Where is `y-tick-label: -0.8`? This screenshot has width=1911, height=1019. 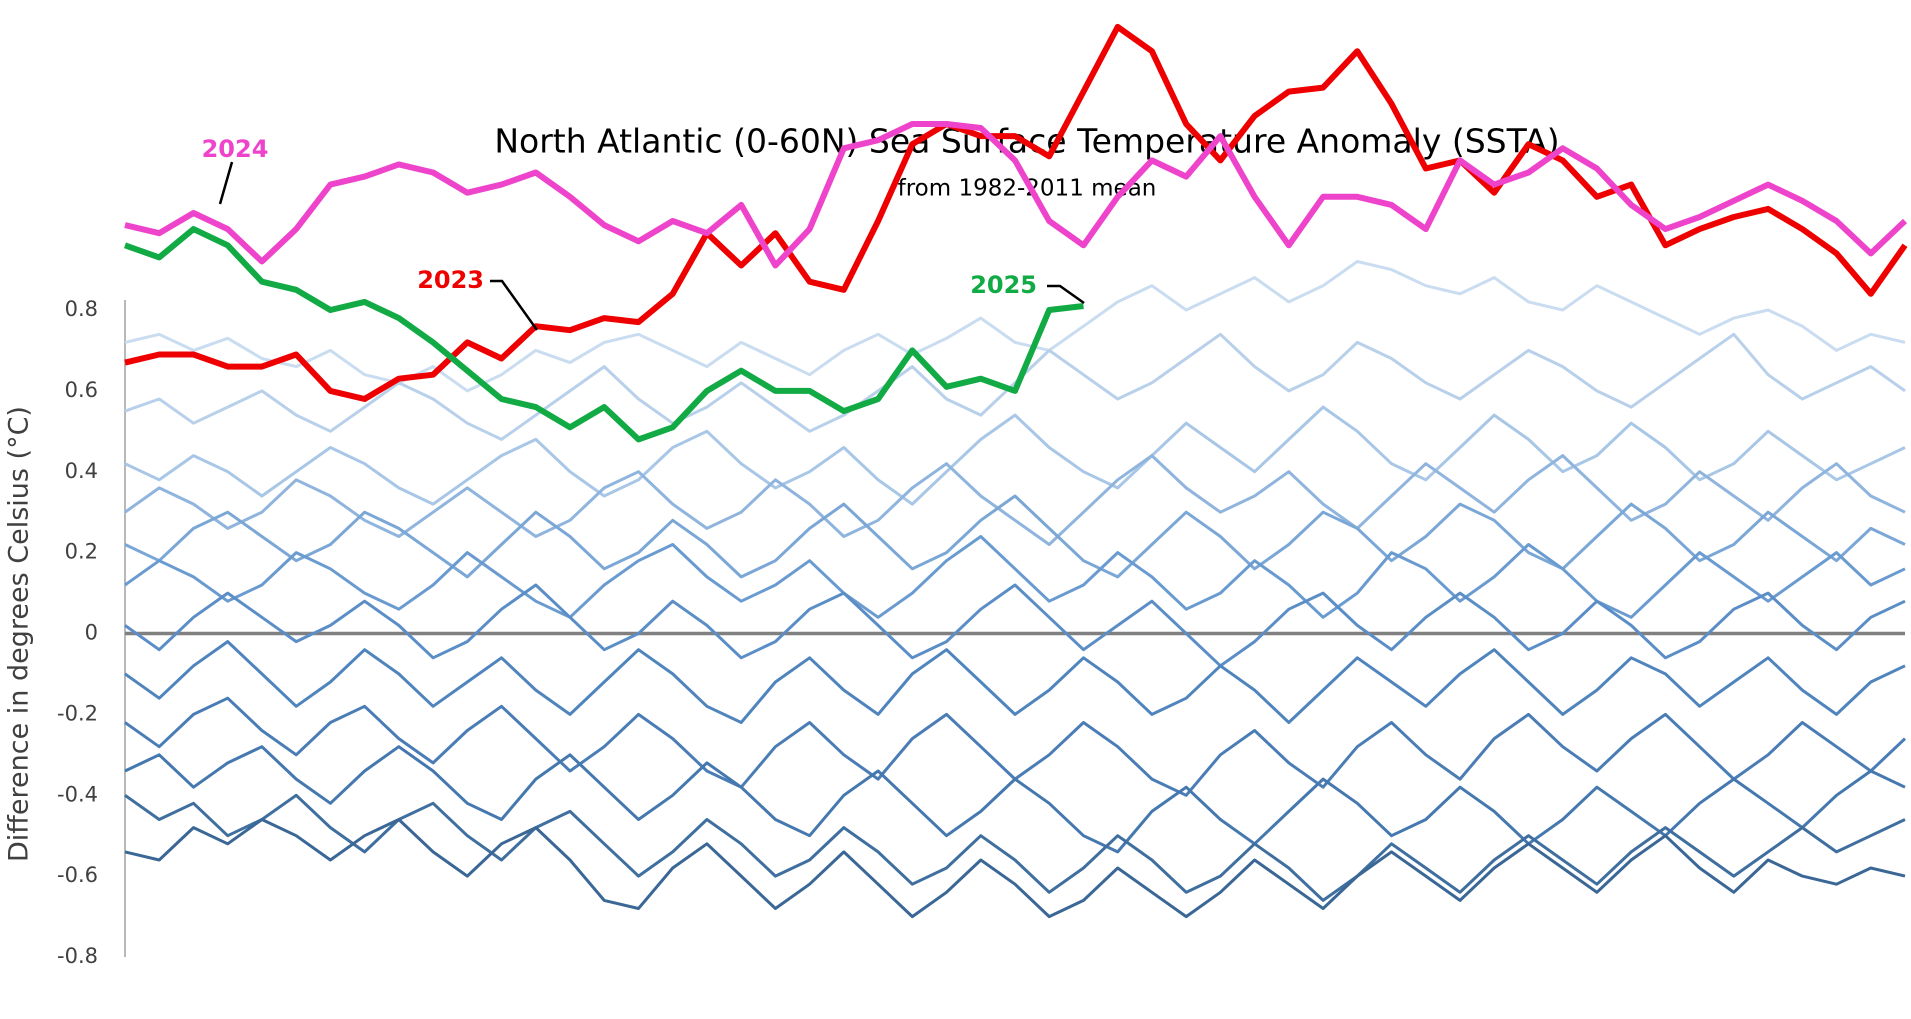
y-tick-label: -0.8 is located at coordinates (77, 956).